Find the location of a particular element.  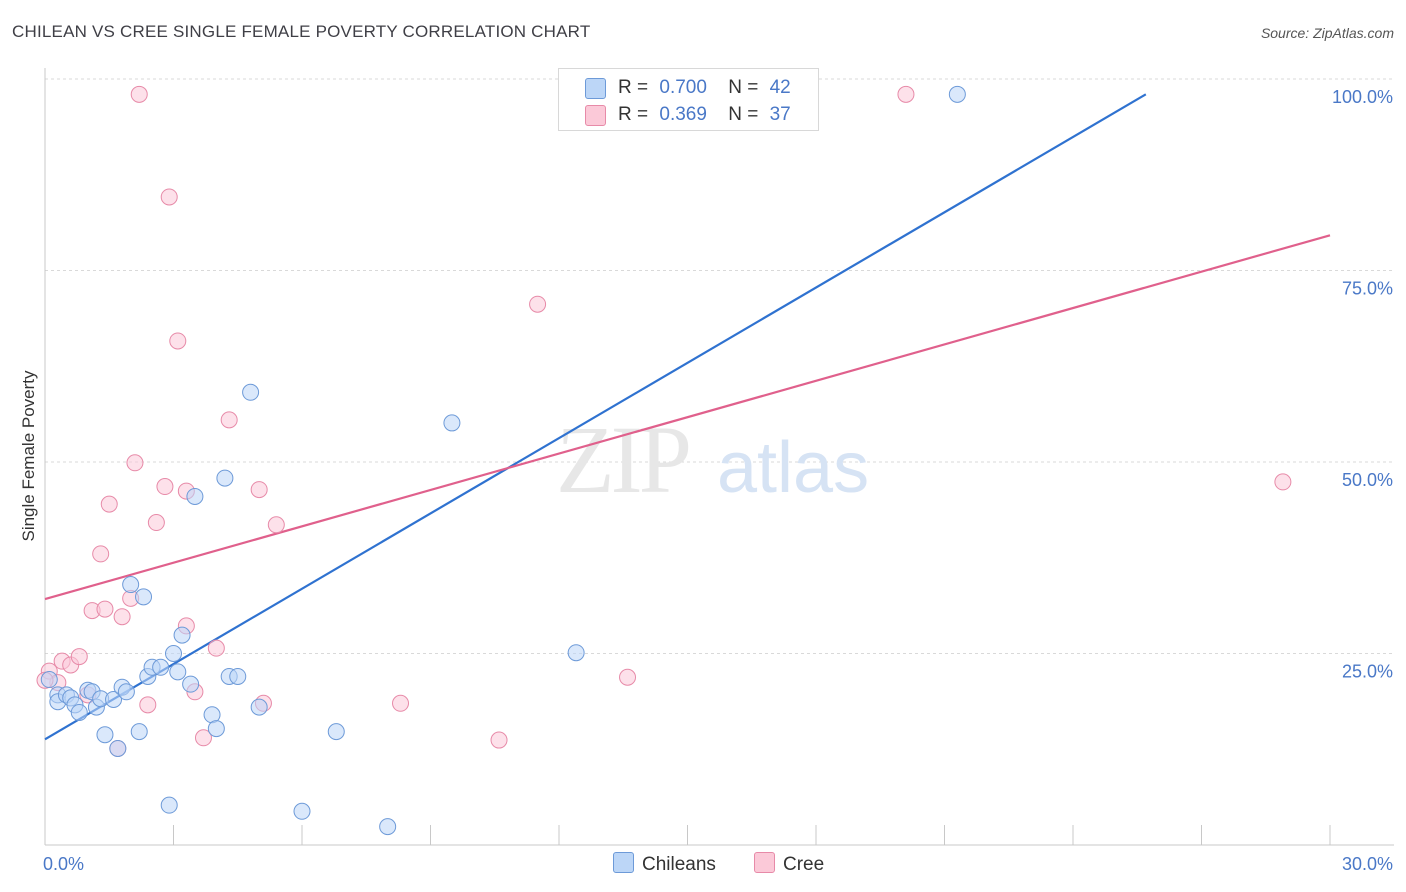

x-tick-label: 30.0% is located at coordinates (1367, 864).